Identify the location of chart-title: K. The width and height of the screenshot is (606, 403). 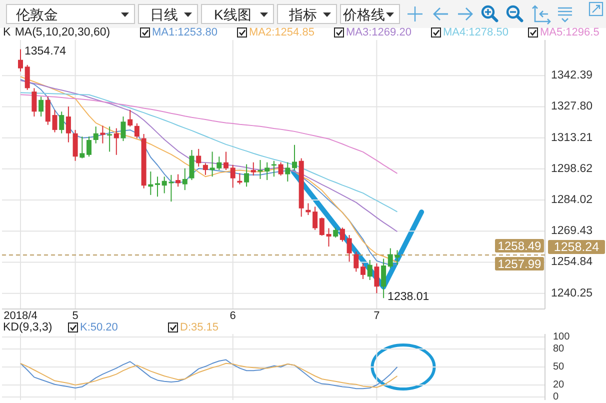
(7, 32).